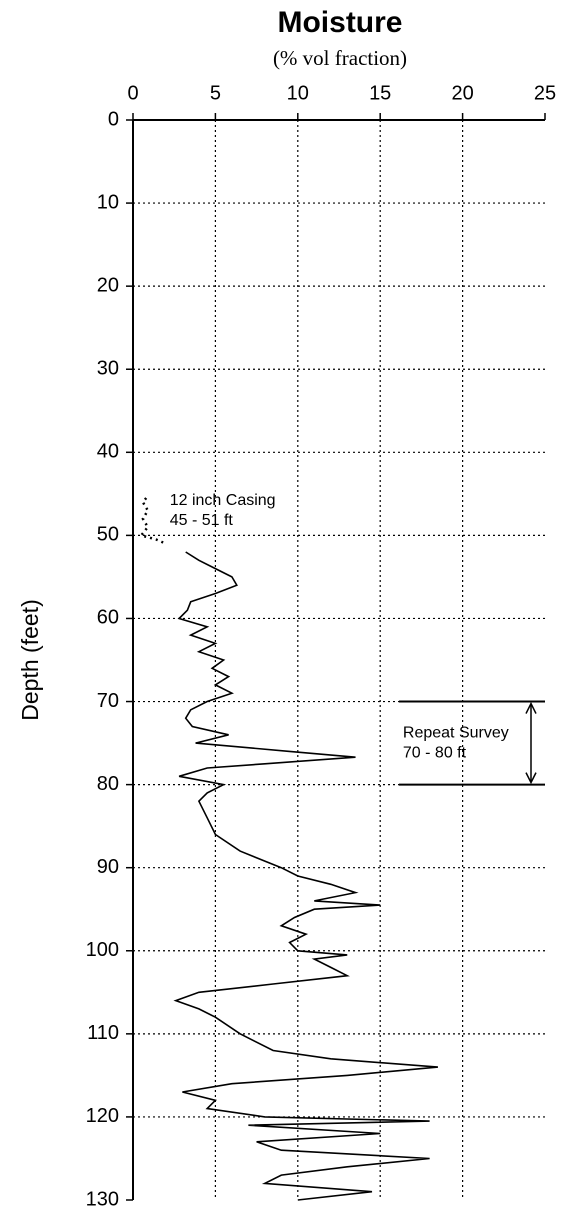  What do you see at coordinates (339, 22) in the screenshot?
I see `chart-title: Moisture` at bounding box center [339, 22].